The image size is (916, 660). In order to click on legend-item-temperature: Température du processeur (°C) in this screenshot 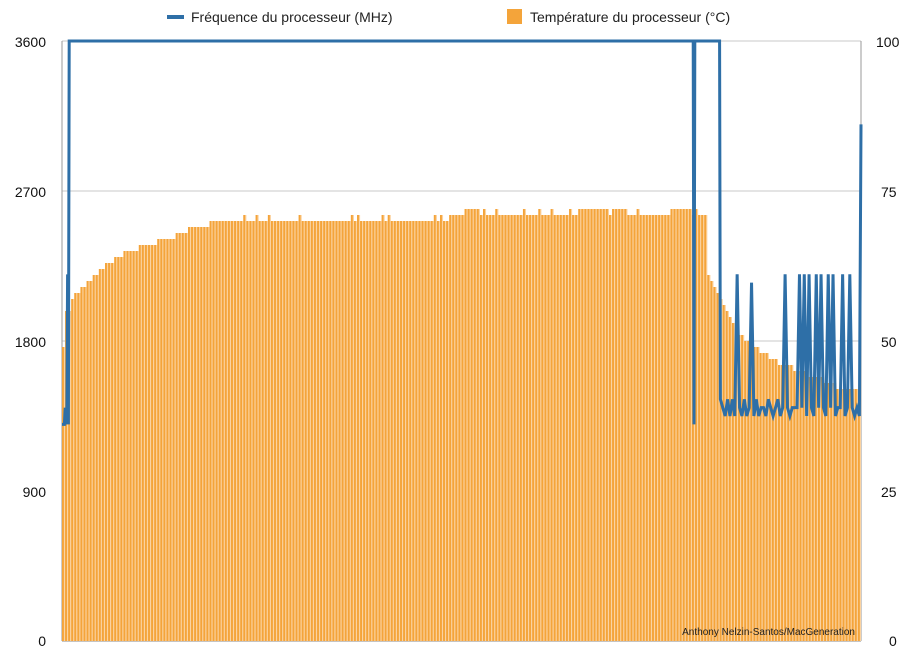, I will do `click(618, 17)`.